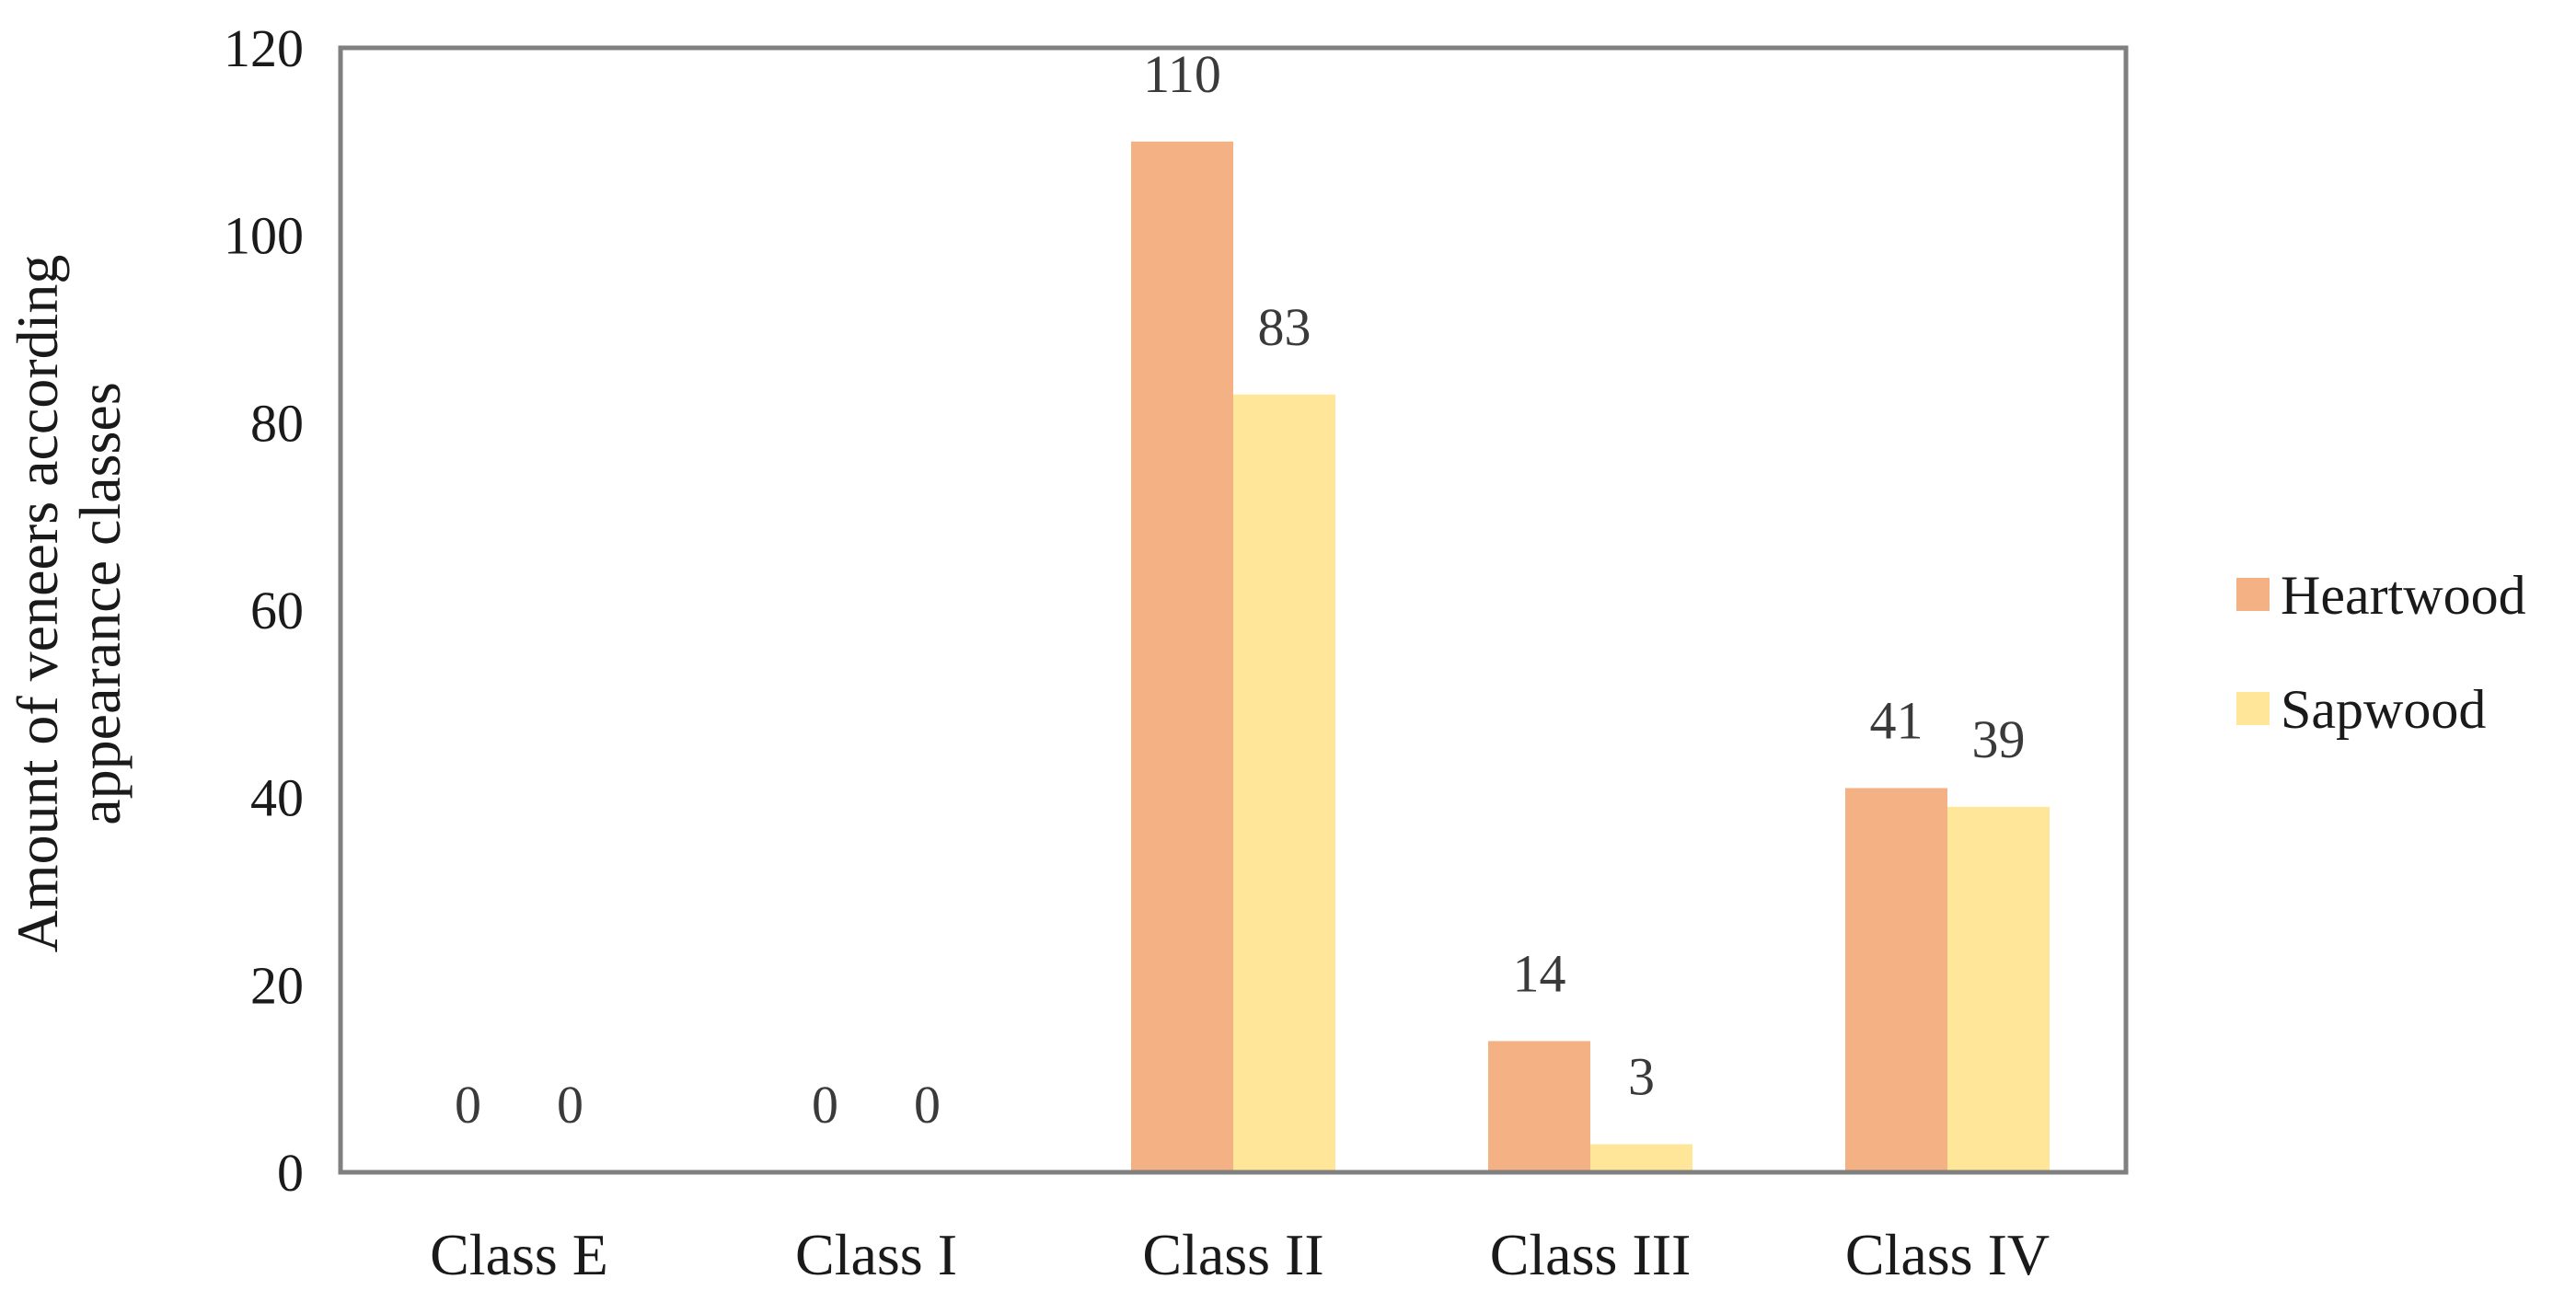  I want to click on data-label-heartwood: 41, so click(1897, 720).